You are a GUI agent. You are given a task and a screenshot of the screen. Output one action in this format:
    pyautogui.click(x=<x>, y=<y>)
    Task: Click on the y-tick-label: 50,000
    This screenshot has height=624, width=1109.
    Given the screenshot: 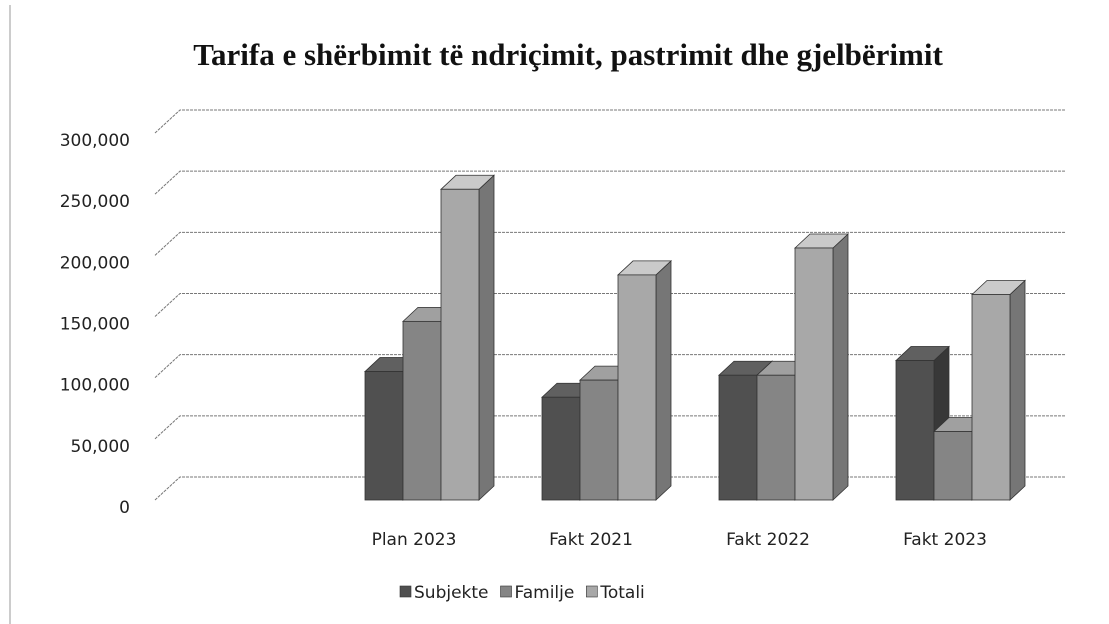 What is the action you would take?
    pyautogui.click(x=100, y=447)
    